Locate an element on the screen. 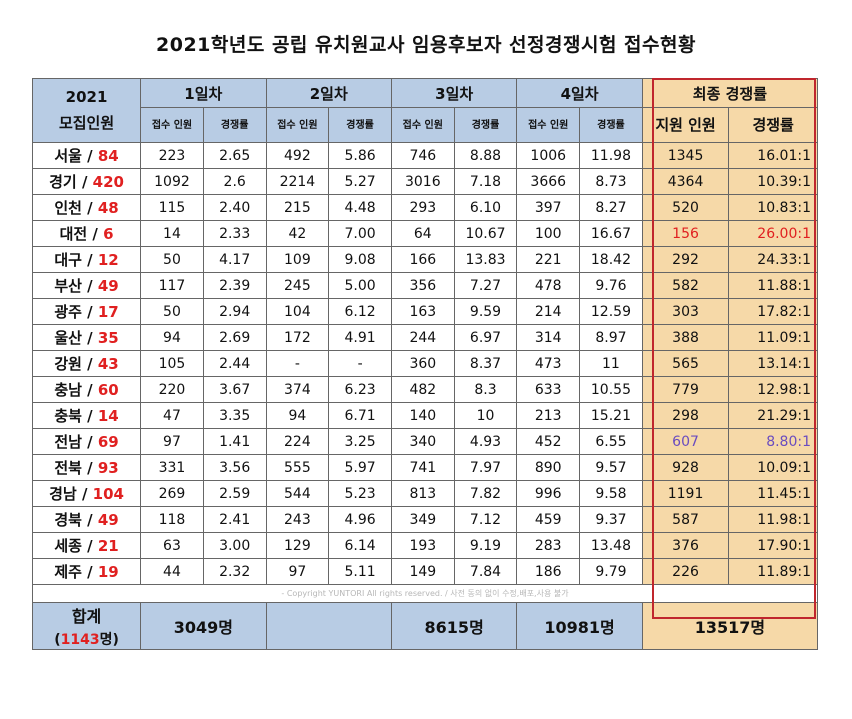 The width and height of the screenshot is (852, 719). final-ratio-cell: 26.00:1 is located at coordinates (773, 233).